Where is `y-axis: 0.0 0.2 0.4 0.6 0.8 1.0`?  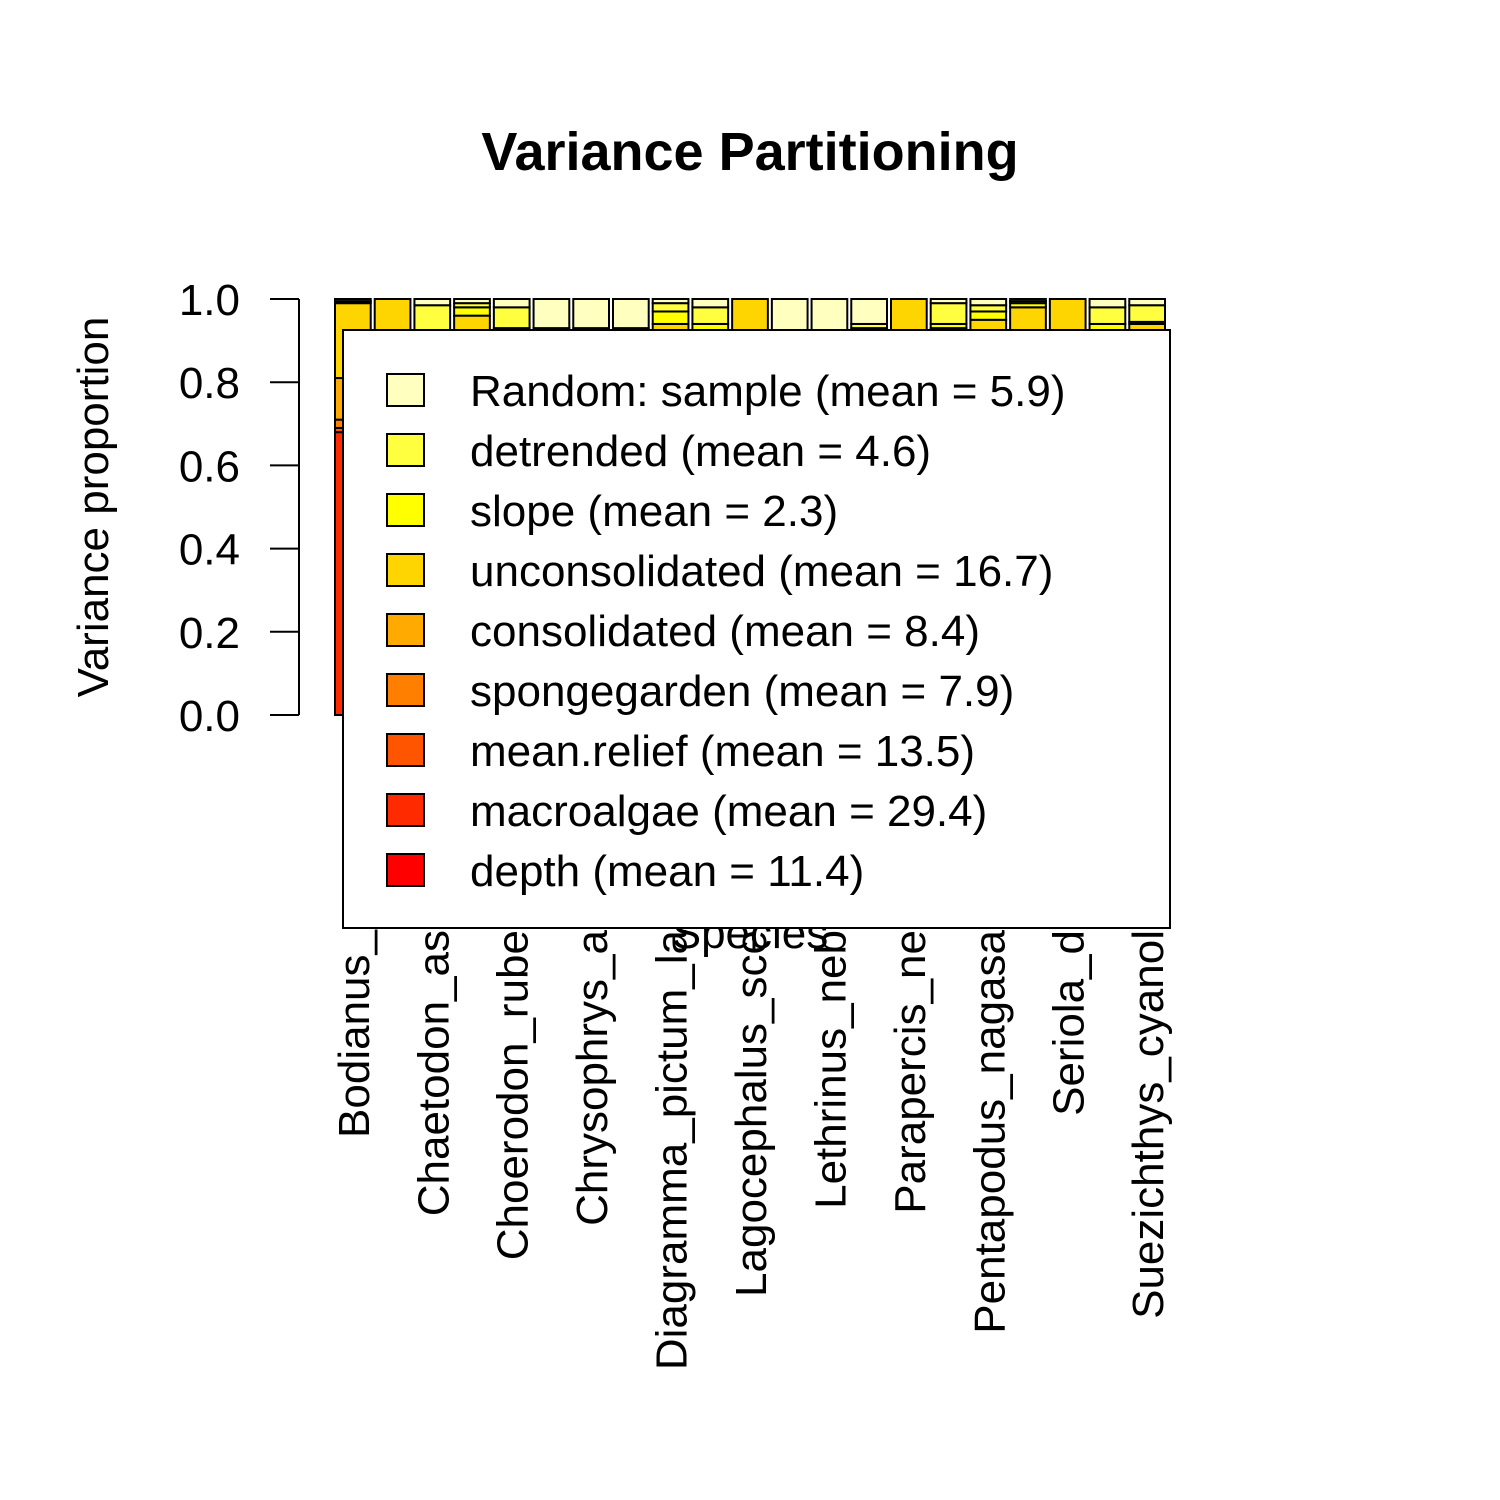
y-axis: 0.0 0.2 0.4 0.6 0.8 1.0 is located at coordinates (239, 508).